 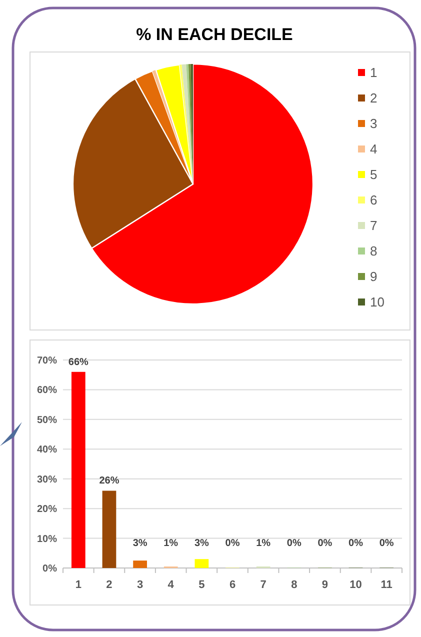 I want to click on legend-label: 9, so click(x=374, y=276).